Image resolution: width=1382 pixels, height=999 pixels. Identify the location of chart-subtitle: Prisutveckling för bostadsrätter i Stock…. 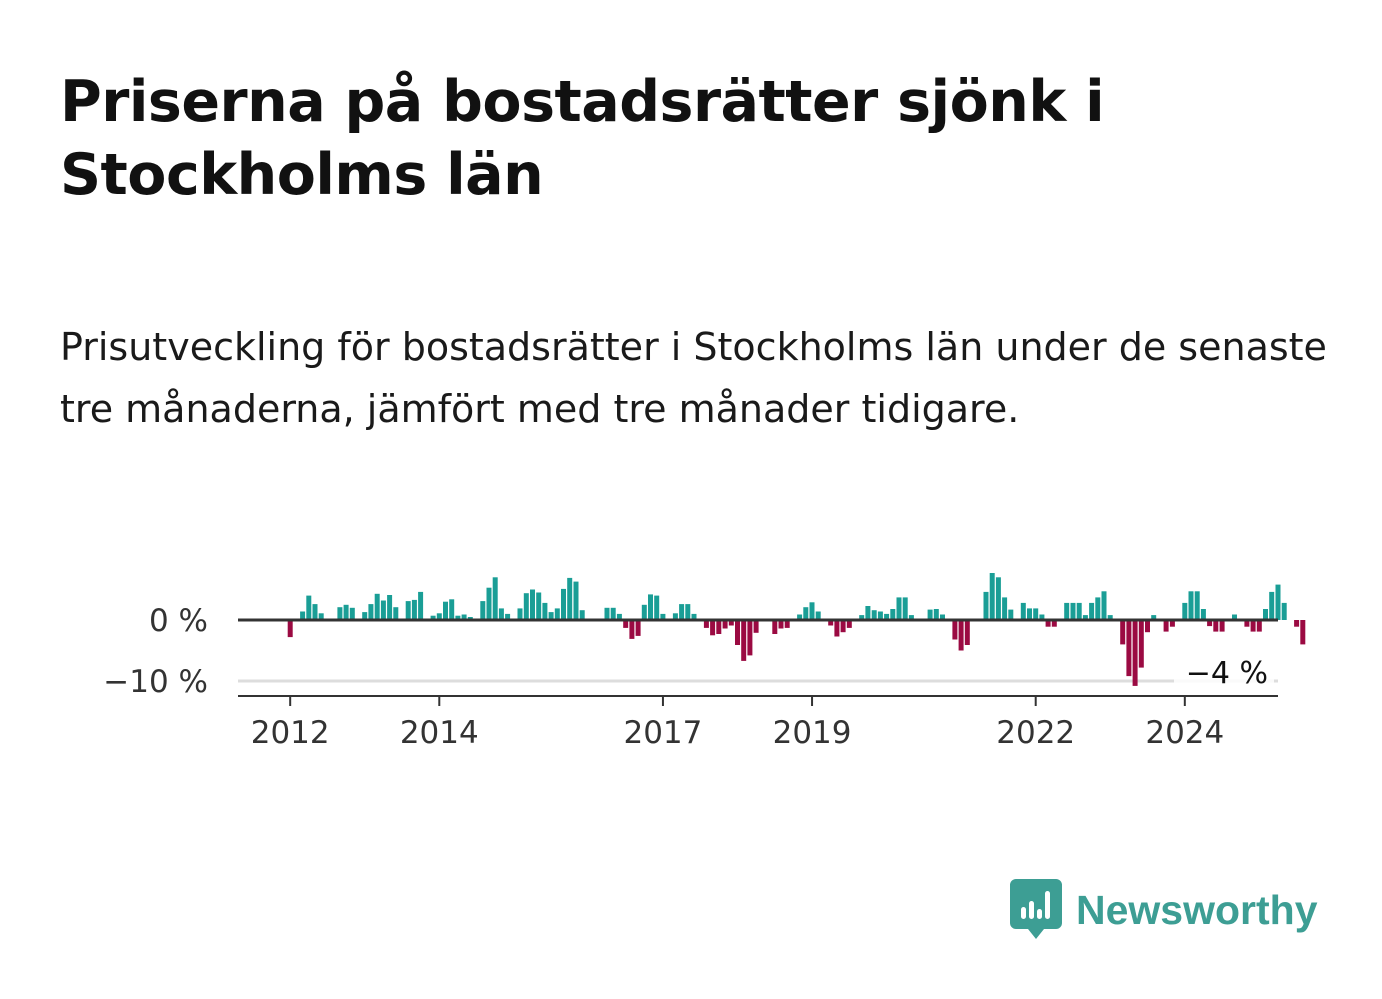
(693, 378).